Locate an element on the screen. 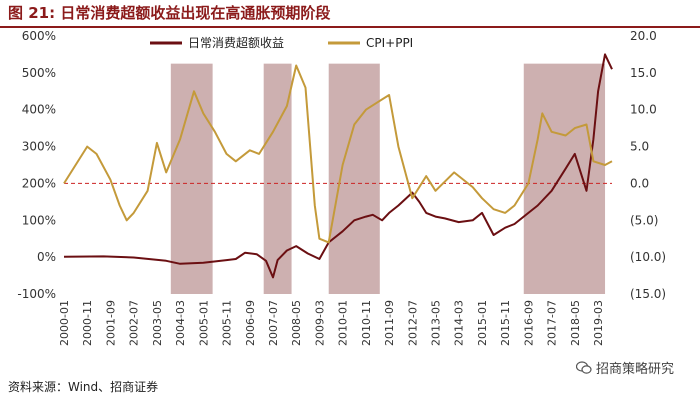 The width and height of the screenshot is (700, 400). x-tick-label: 2014-03 is located at coordinates (459, 323).